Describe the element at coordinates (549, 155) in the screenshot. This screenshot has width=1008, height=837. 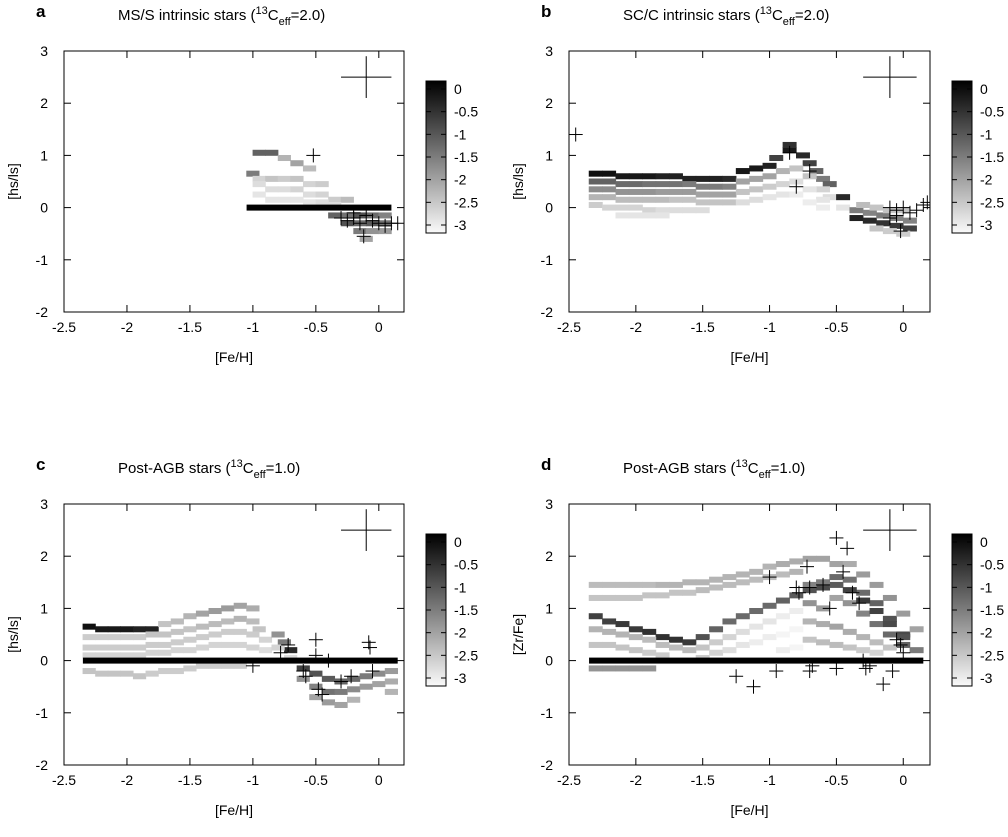
I see `y-tick-label: 1` at that location.